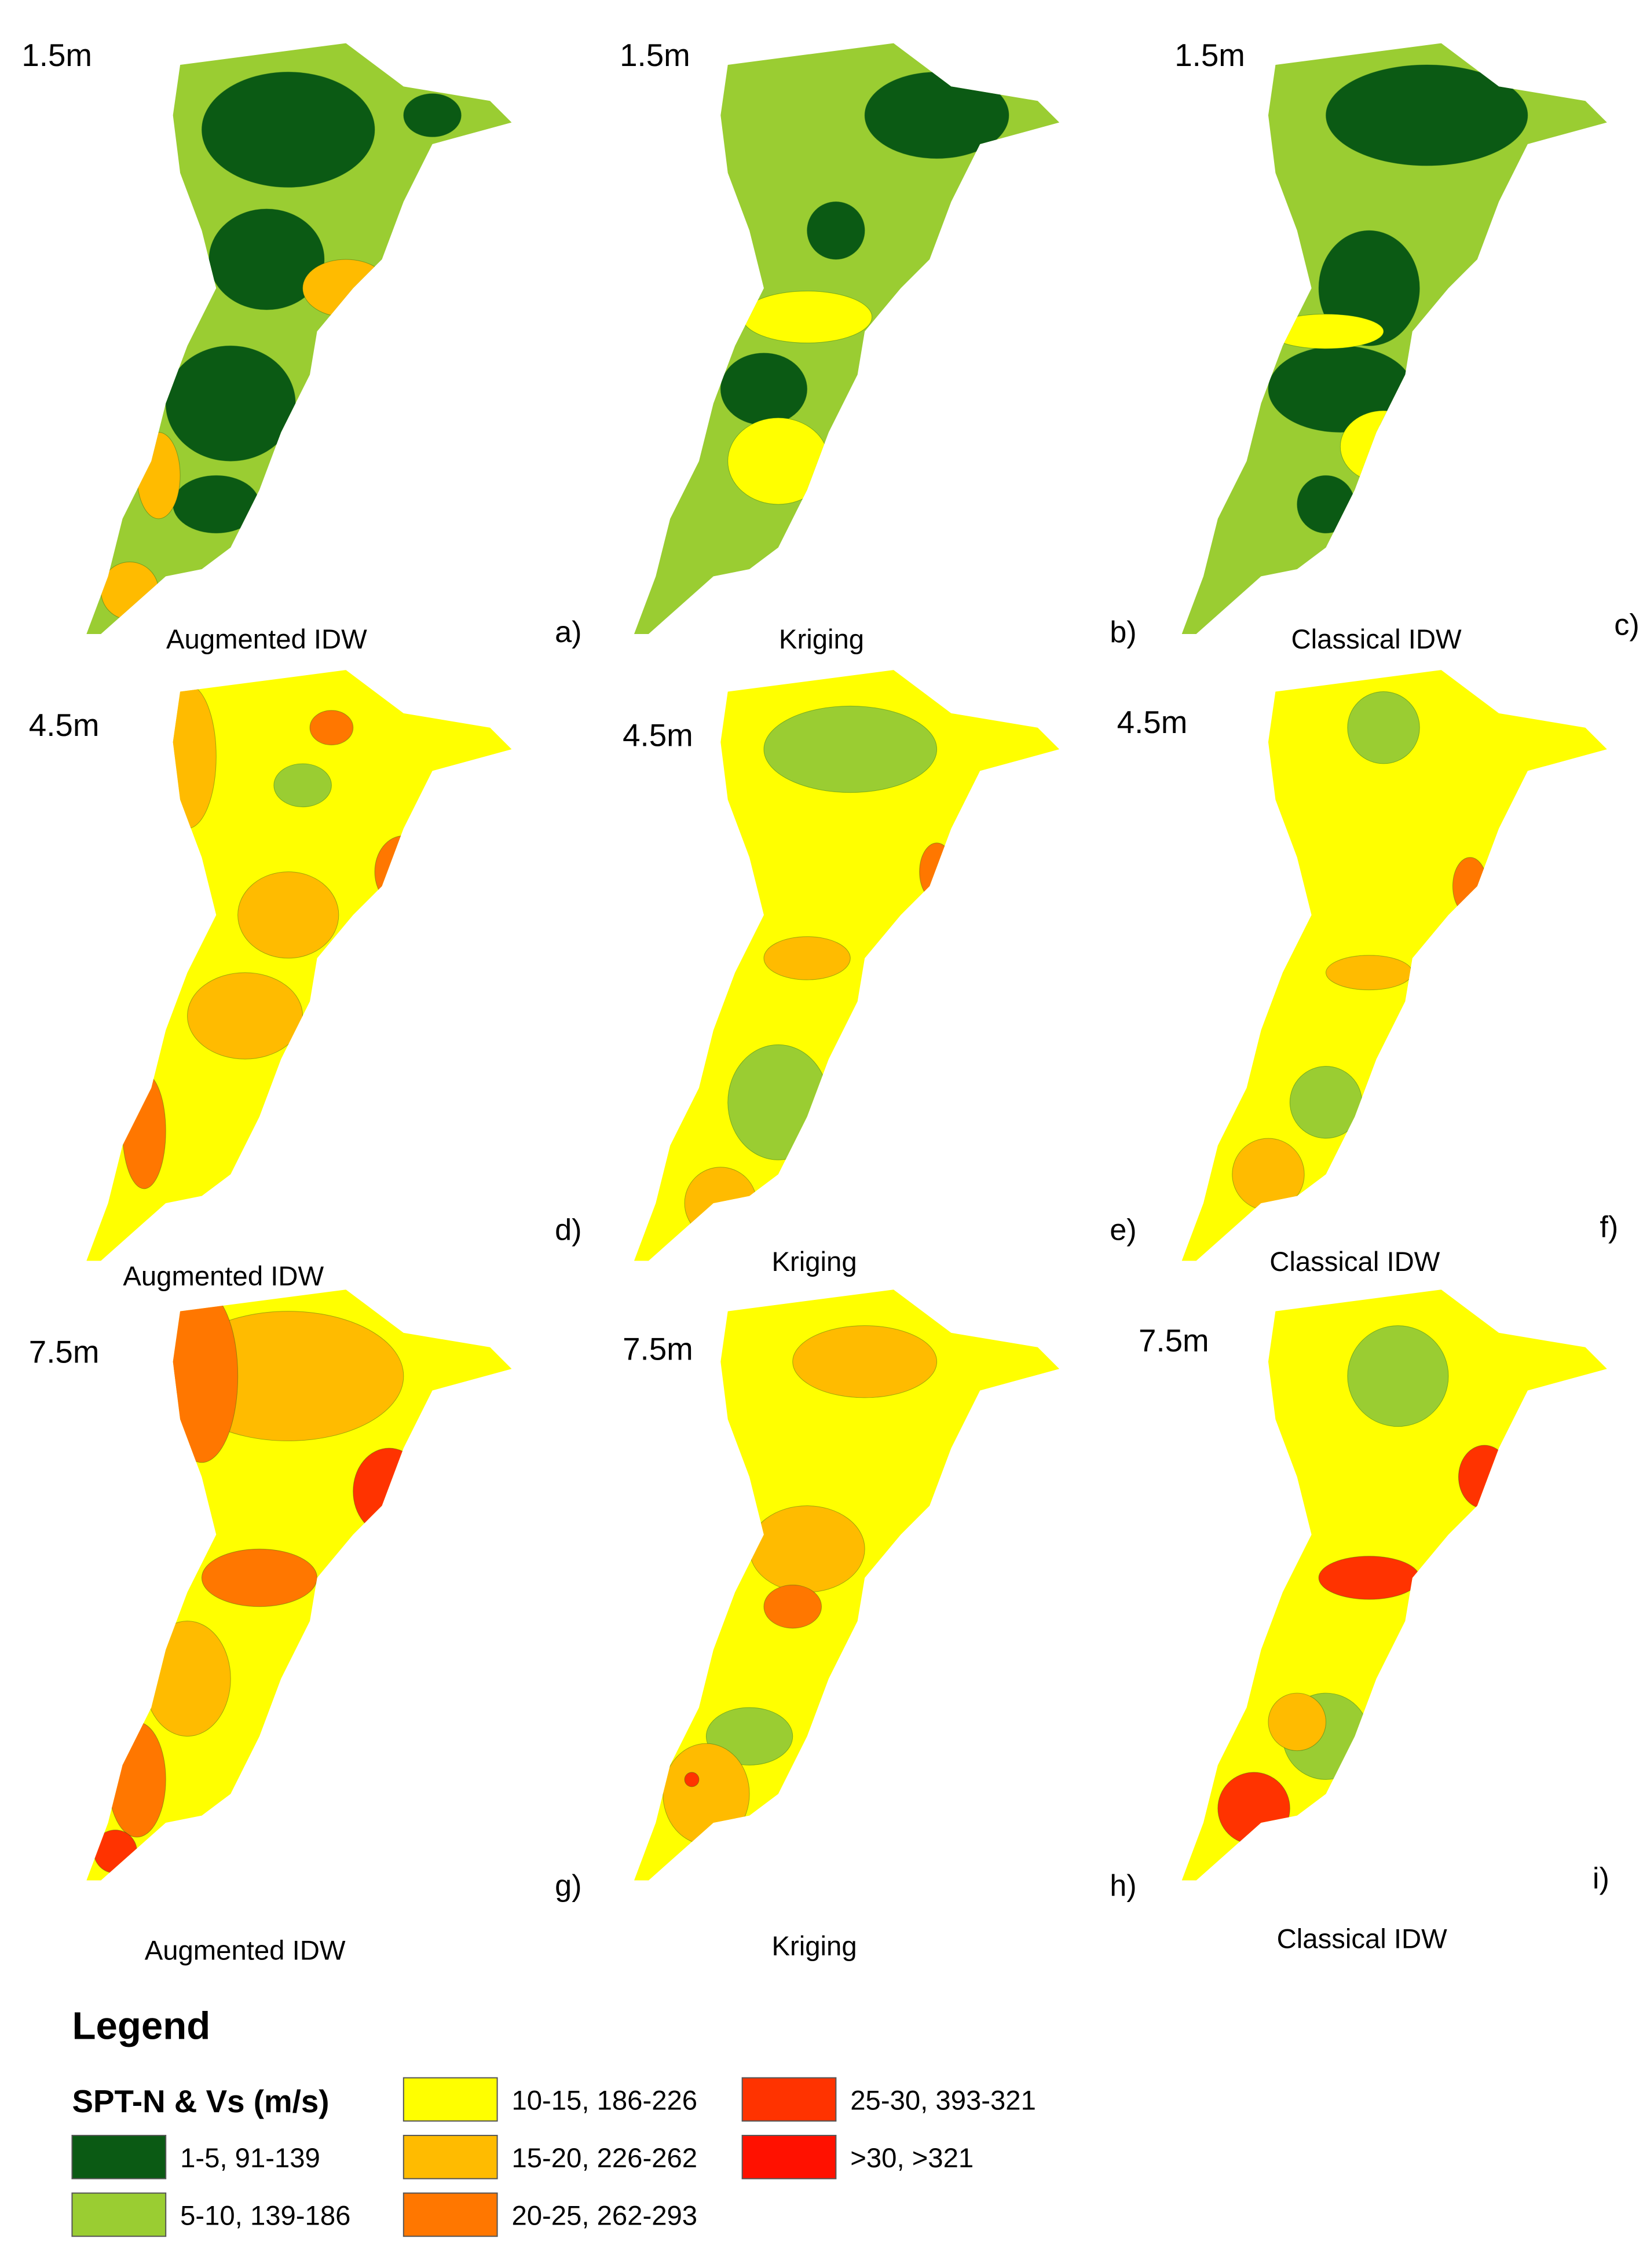 This screenshot has height=2268, width=1643. Describe the element at coordinates (1123, 1886) in the screenshot. I see `panel-letter: h)` at that location.